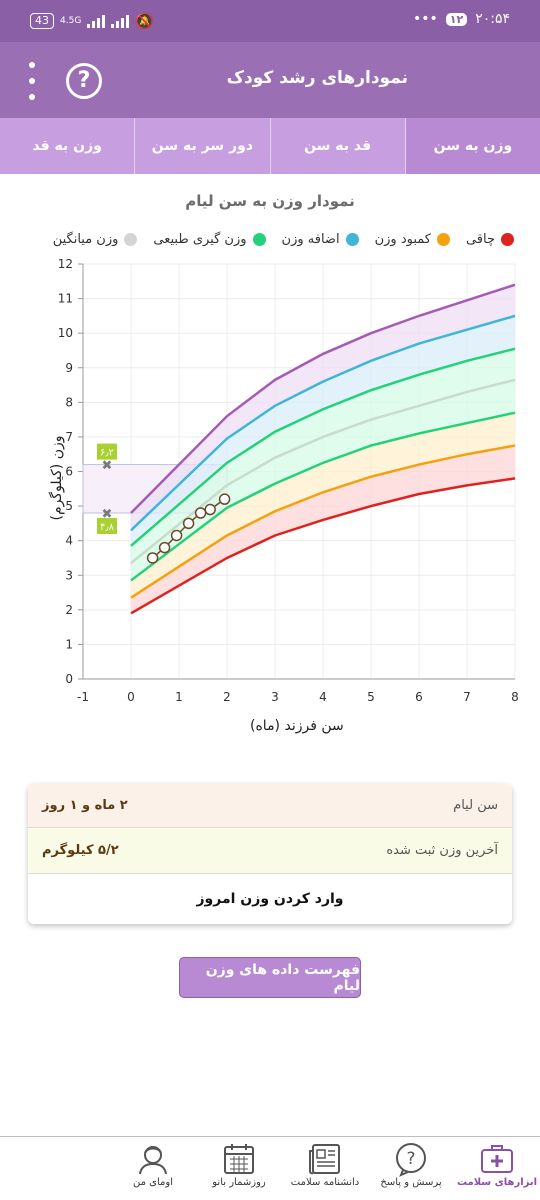 Image resolution: width=540 pixels, height=1200 pixels. I want to click on y-tick-label: 2, so click(69, 610).